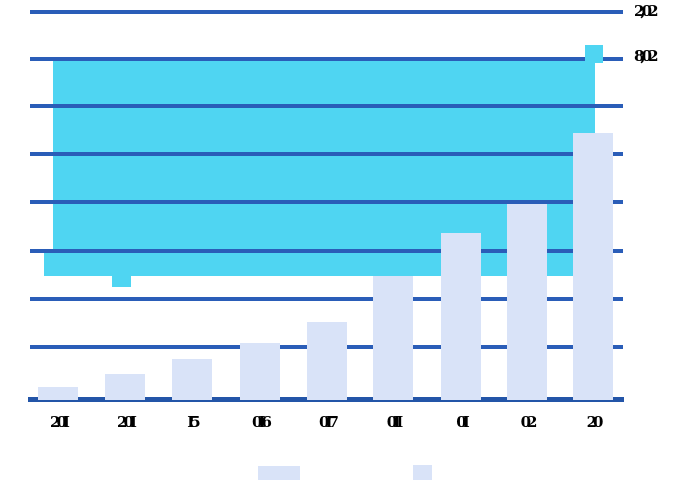 The height and width of the screenshot is (480, 680). Describe the element at coordinates (646, 11) in the screenshot. I see `y-axis-label: 2,02` at that location.